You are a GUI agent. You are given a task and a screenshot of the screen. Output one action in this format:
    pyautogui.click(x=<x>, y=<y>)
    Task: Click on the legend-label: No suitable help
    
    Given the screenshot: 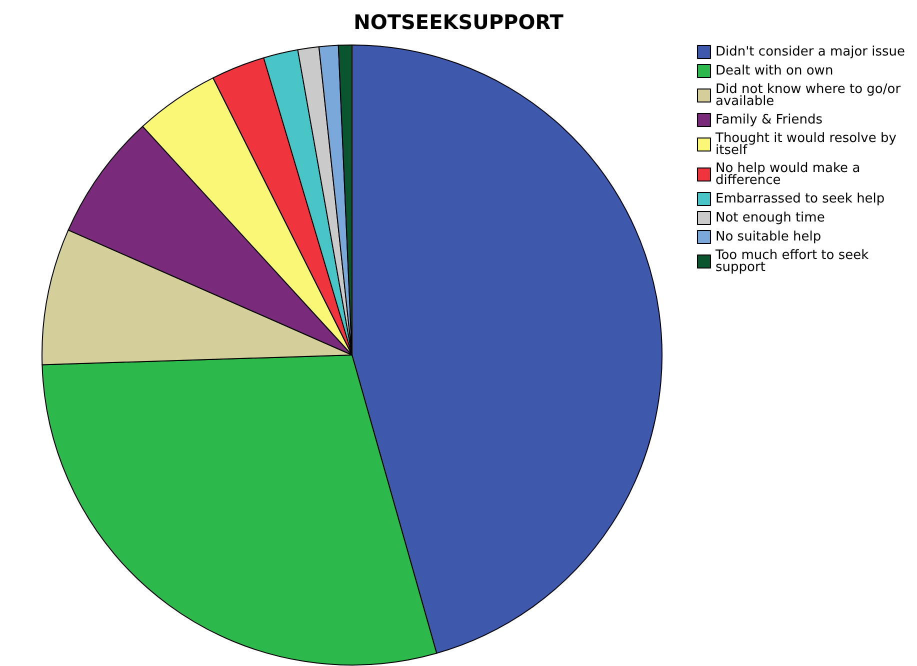 What is the action you would take?
    pyautogui.click(x=769, y=237)
    